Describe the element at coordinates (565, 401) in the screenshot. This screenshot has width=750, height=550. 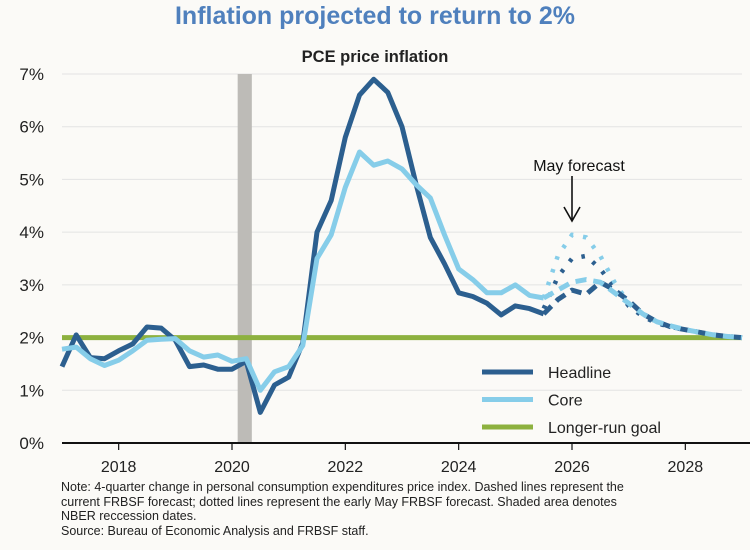
I see `legend-label: Core` at that location.